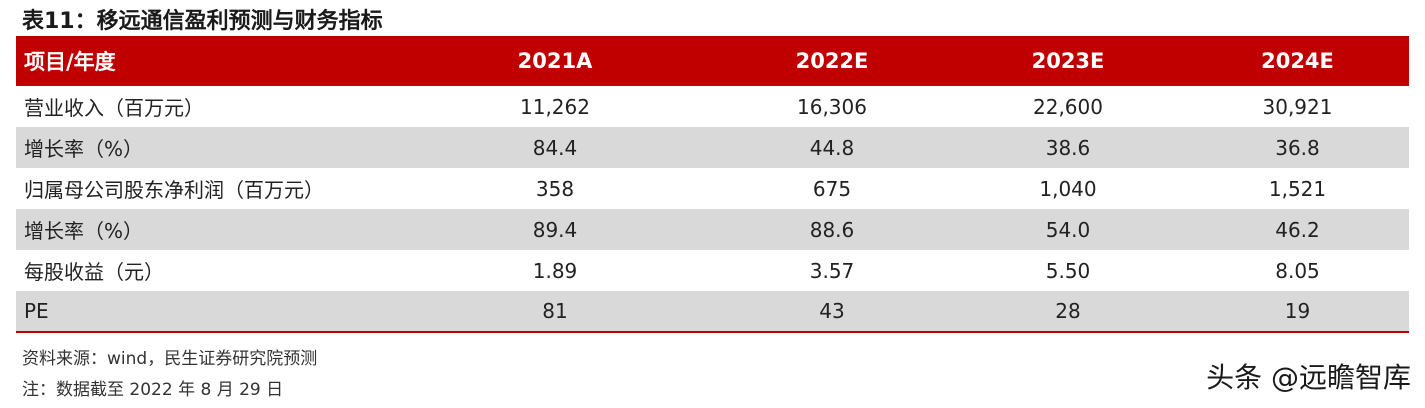  I want to click on table-row: 每股收益（元） 1.89 3.57 5.50 8.05, so click(712, 270).